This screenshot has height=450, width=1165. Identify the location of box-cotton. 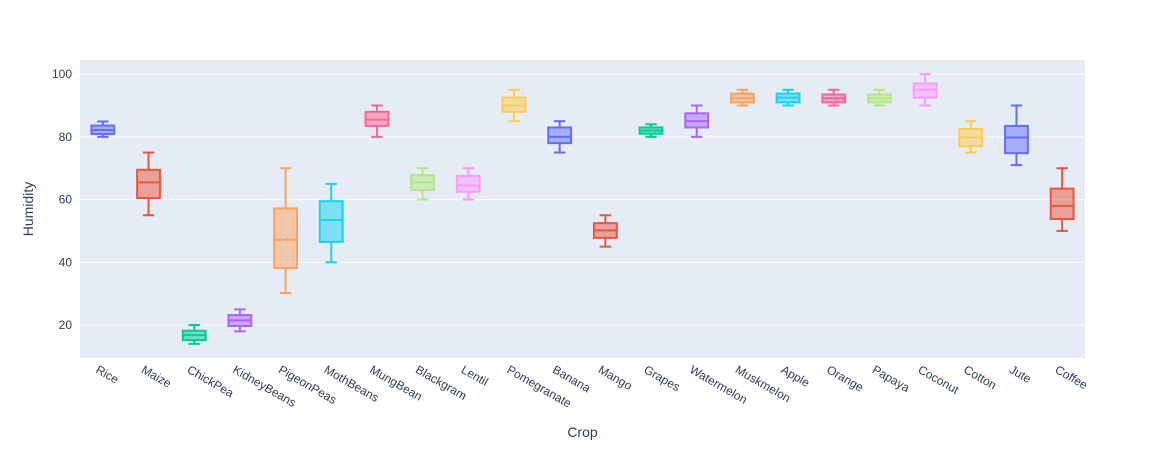
(971, 137).